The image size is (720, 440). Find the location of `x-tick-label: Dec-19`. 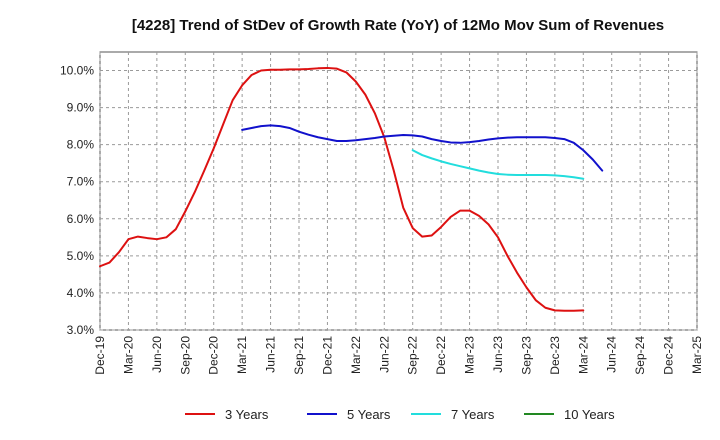

x-tick-label: Dec-19 is located at coordinates (100, 355).